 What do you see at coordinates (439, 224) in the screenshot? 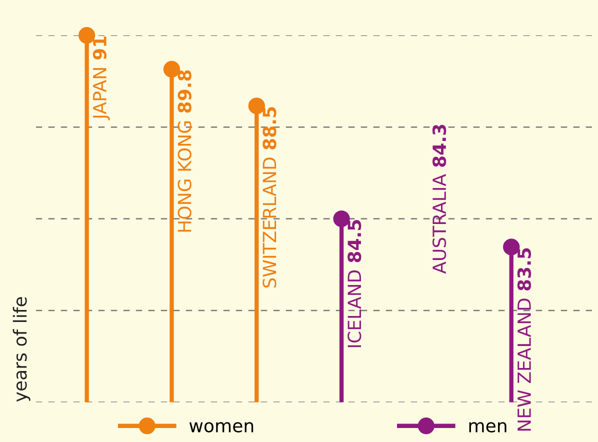
I see `x-tick-label: AUSTRALIA` at bounding box center [439, 224].